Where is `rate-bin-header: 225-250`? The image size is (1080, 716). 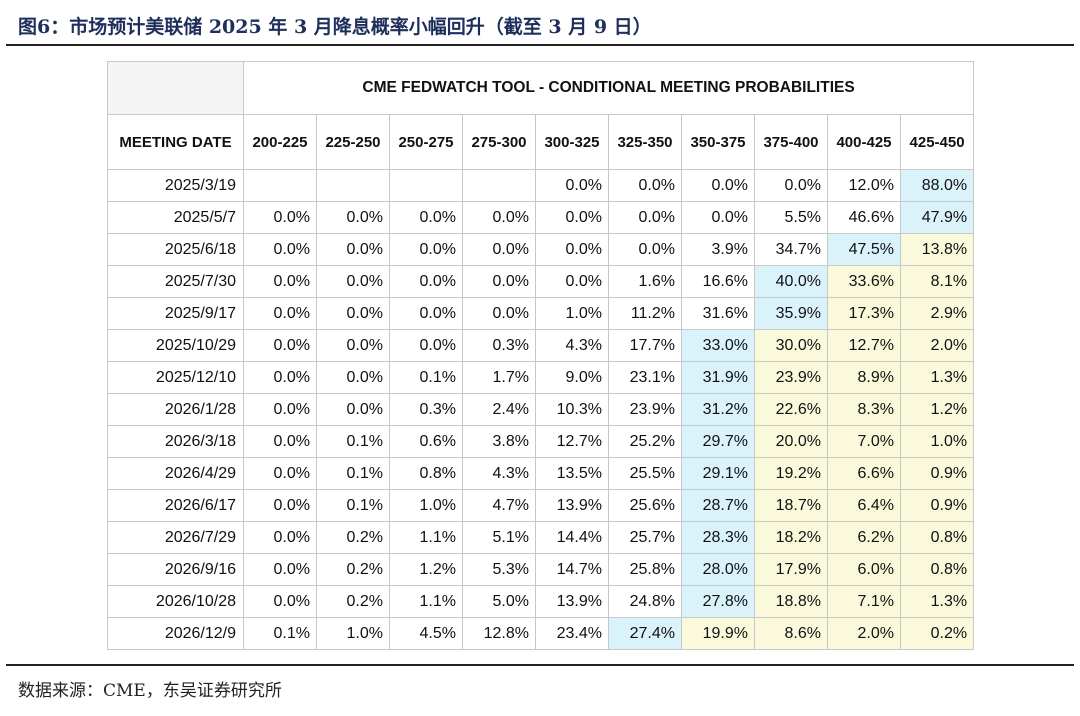
rate-bin-header: 225-250 is located at coordinates (353, 142).